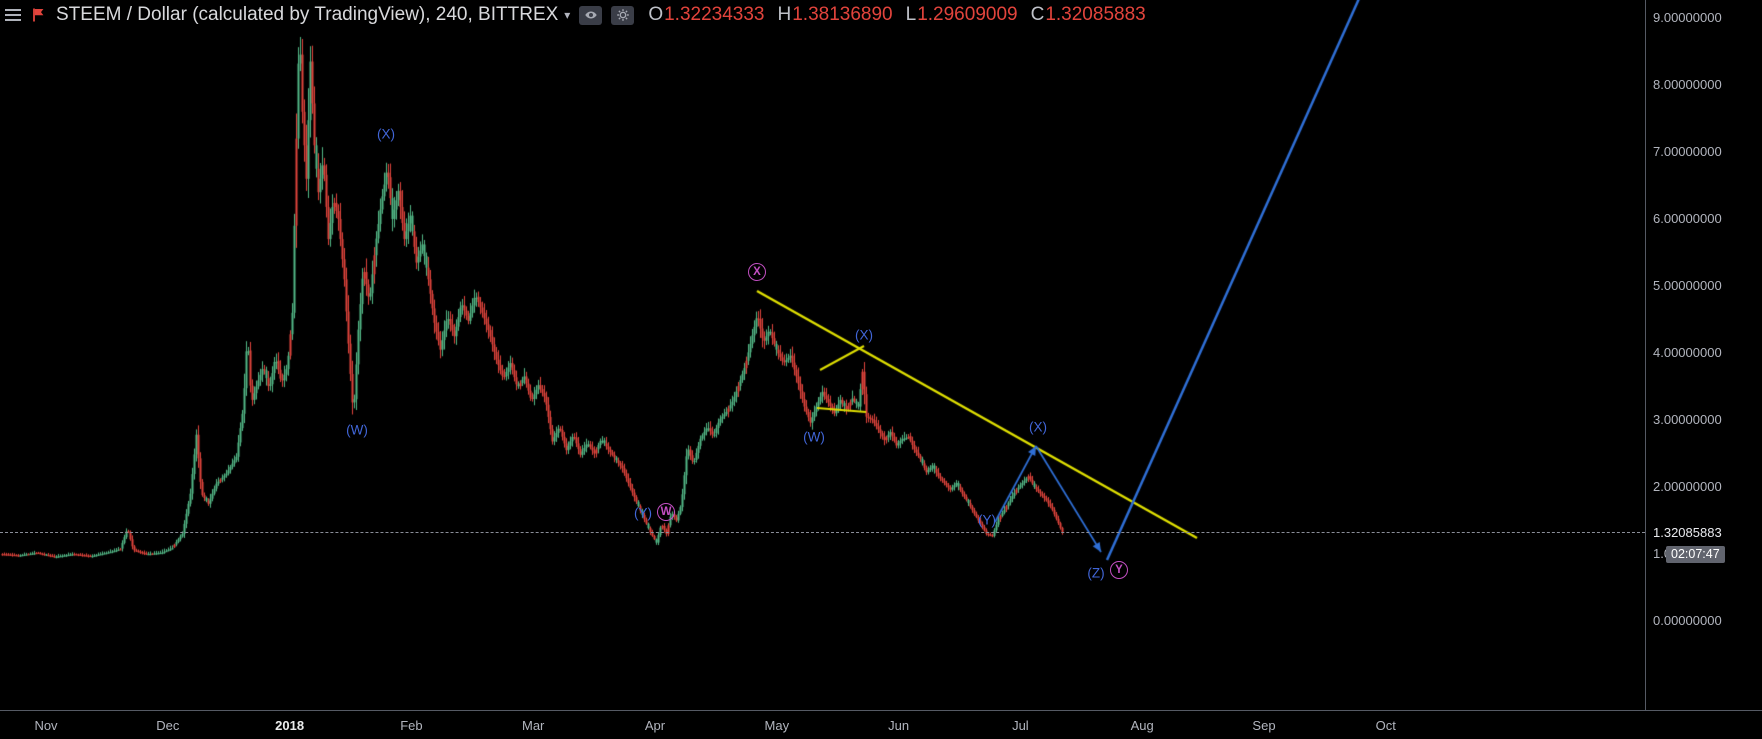 The width and height of the screenshot is (1762, 739). Describe the element at coordinates (290, 725) in the screenshot. I see `time-axis-label-2018: 2018` at that location.